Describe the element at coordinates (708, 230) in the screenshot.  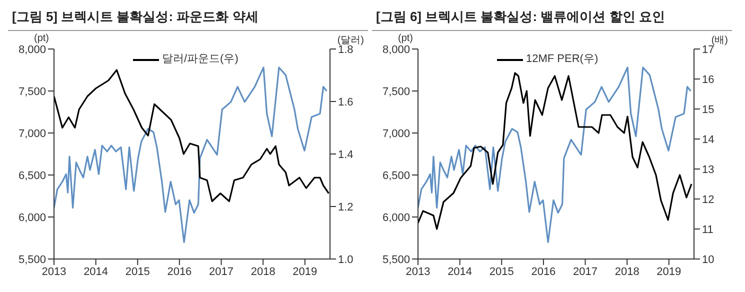
I see `y2-tick-label: 11` at that location.